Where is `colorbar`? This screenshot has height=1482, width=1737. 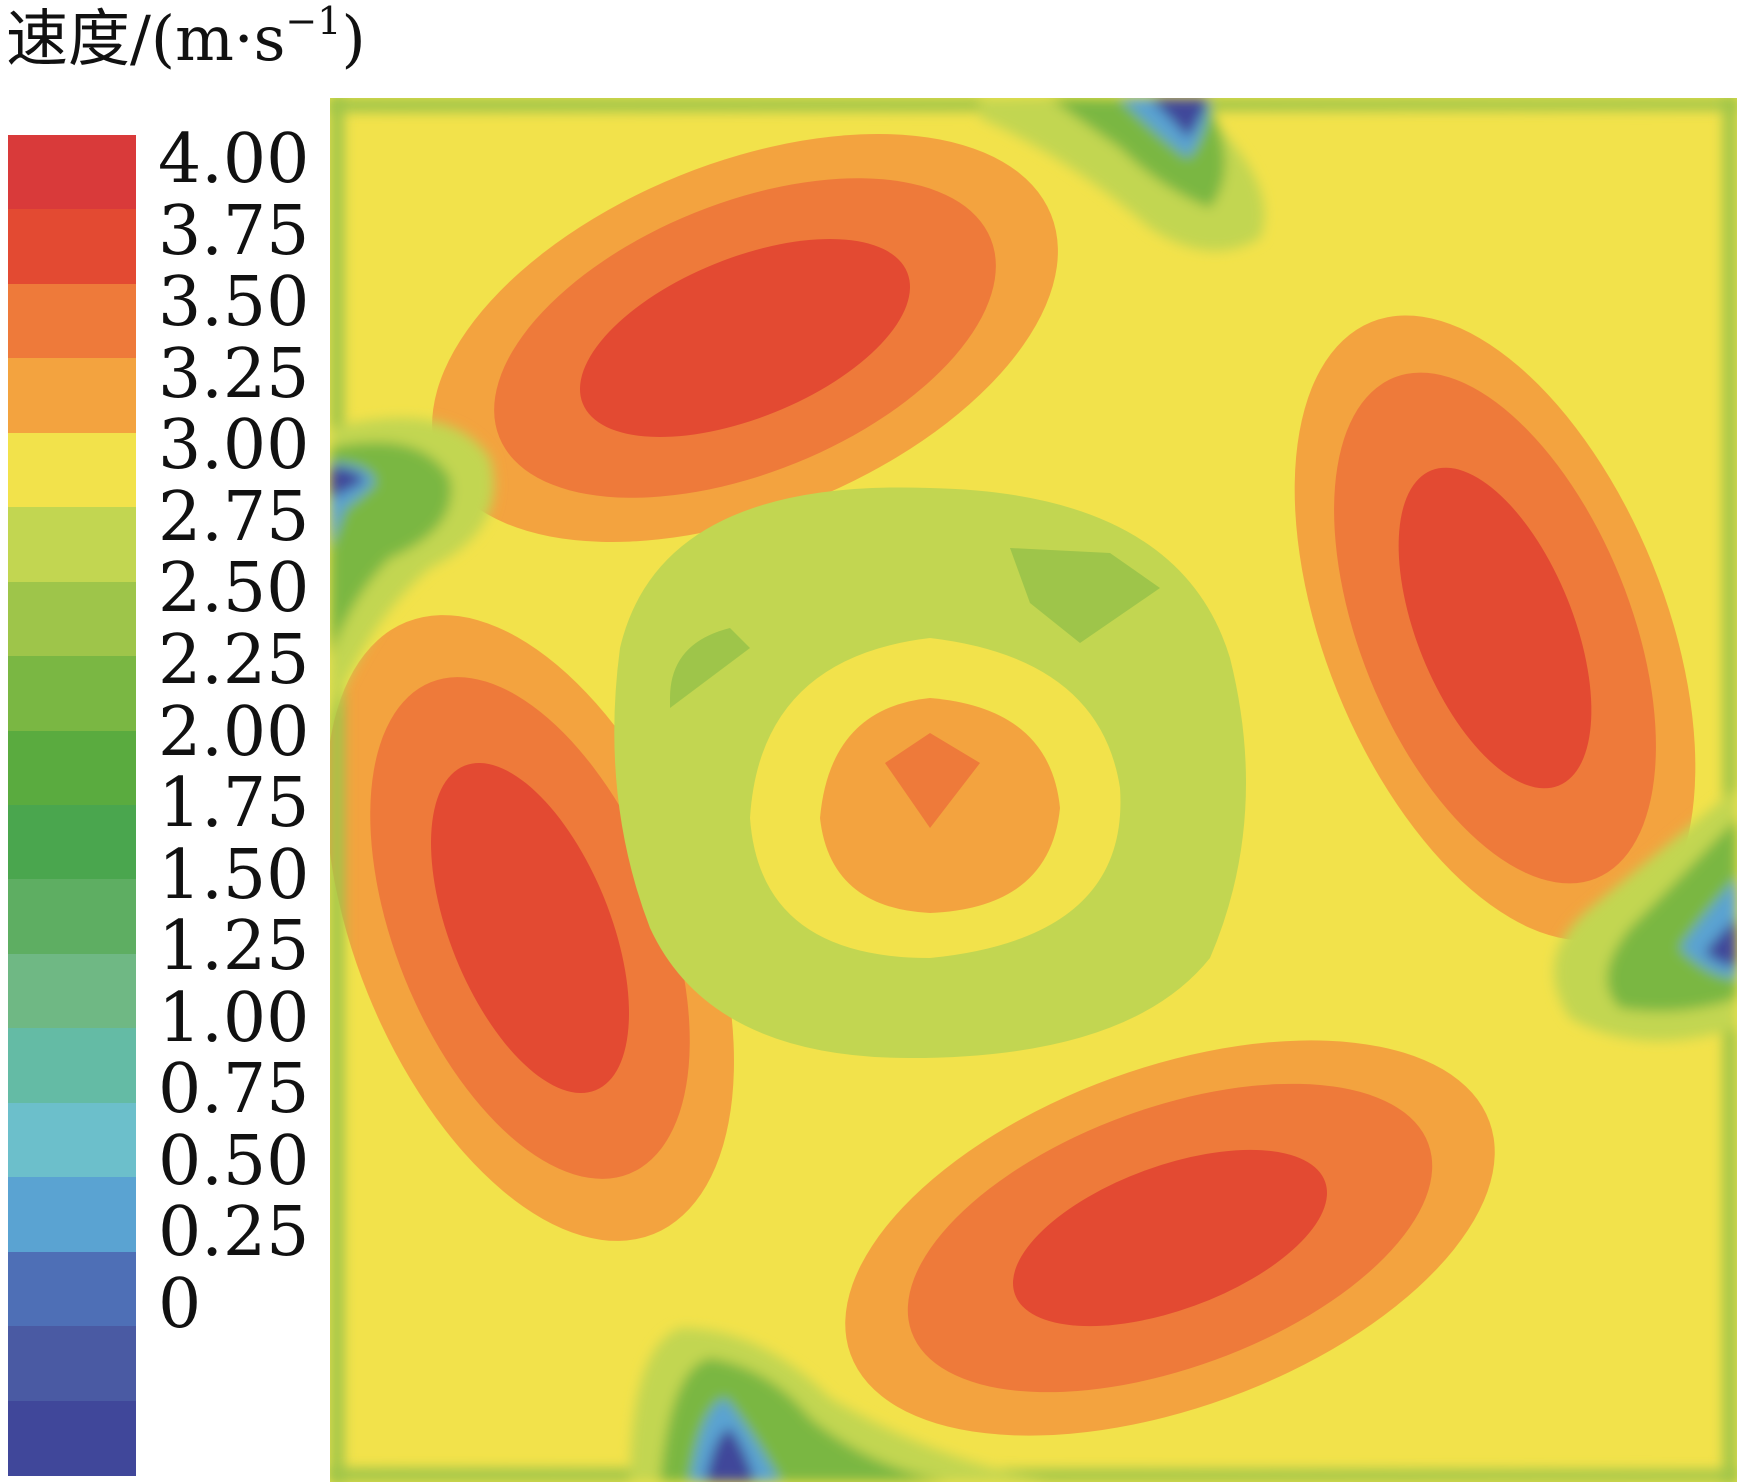 colorbar is located at coordinates (72, 805).